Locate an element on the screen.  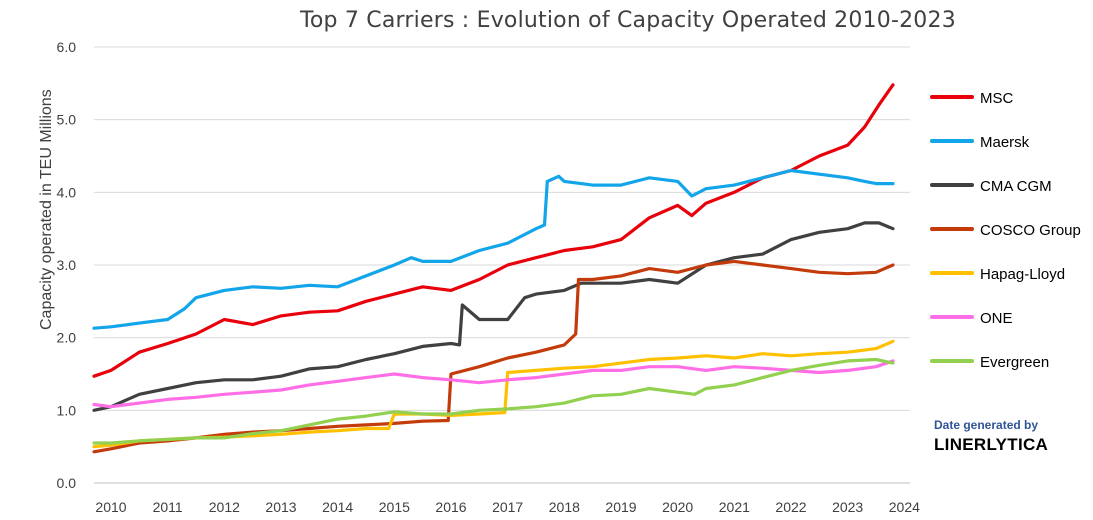
x-tick-label: 2015 is located at coordinates (394, 507).